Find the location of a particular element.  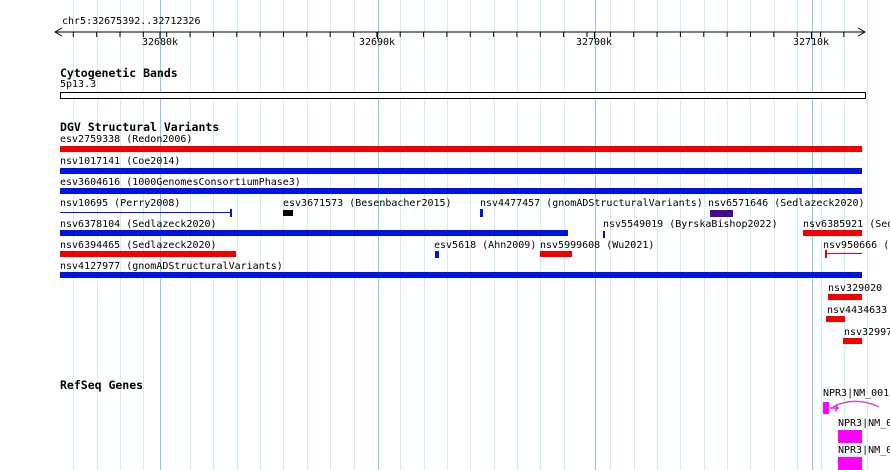

ruler-tick-label: 32680k is located at coordinates (160, 42).